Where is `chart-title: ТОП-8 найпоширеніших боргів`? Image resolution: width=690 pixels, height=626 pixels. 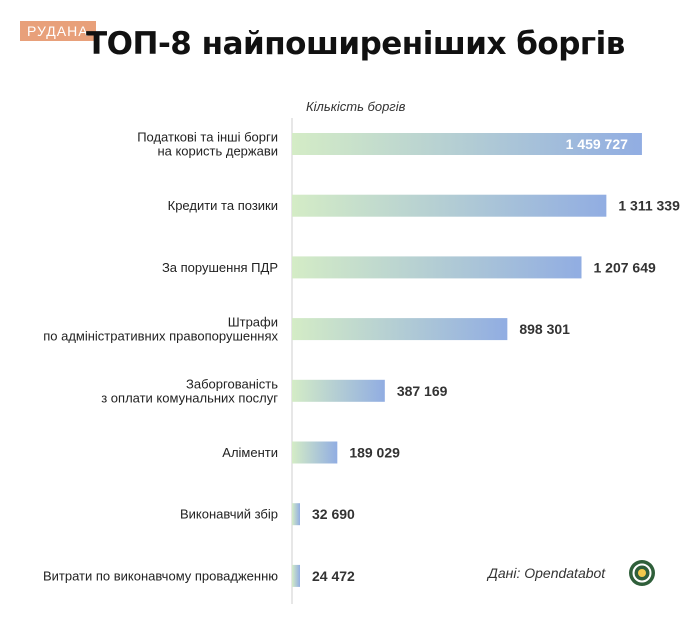
chart-title: ТОП-8 найпоширеніших боргів is located at coordinates (355, 44).